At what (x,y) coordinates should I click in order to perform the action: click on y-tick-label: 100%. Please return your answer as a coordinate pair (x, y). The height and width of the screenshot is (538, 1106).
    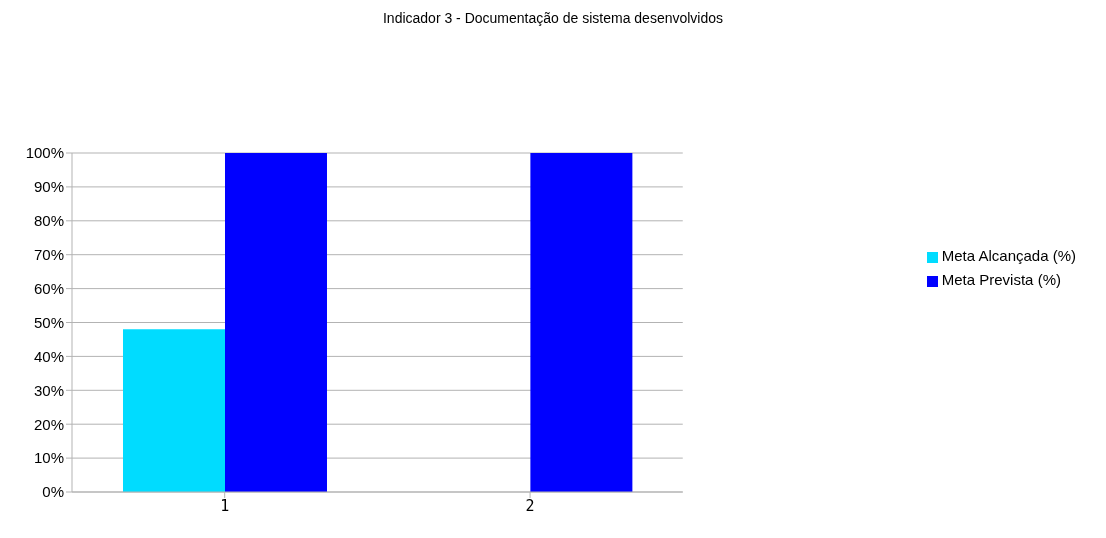
    Looking at the image, I should click on (44, 153).